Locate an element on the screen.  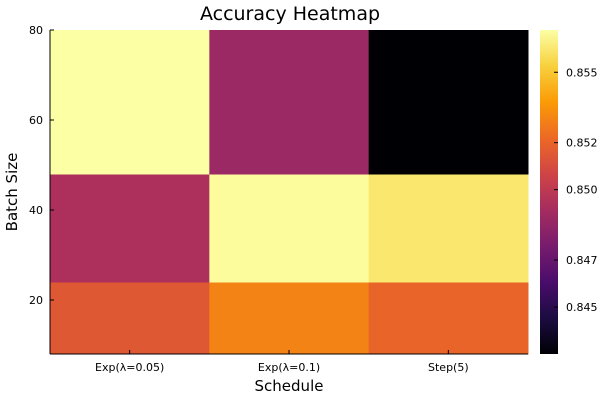
x-axis-ticks: Exp(λ=0.05) Exp(λ=0.1) Step(5) is located at coordinates (282, 362).